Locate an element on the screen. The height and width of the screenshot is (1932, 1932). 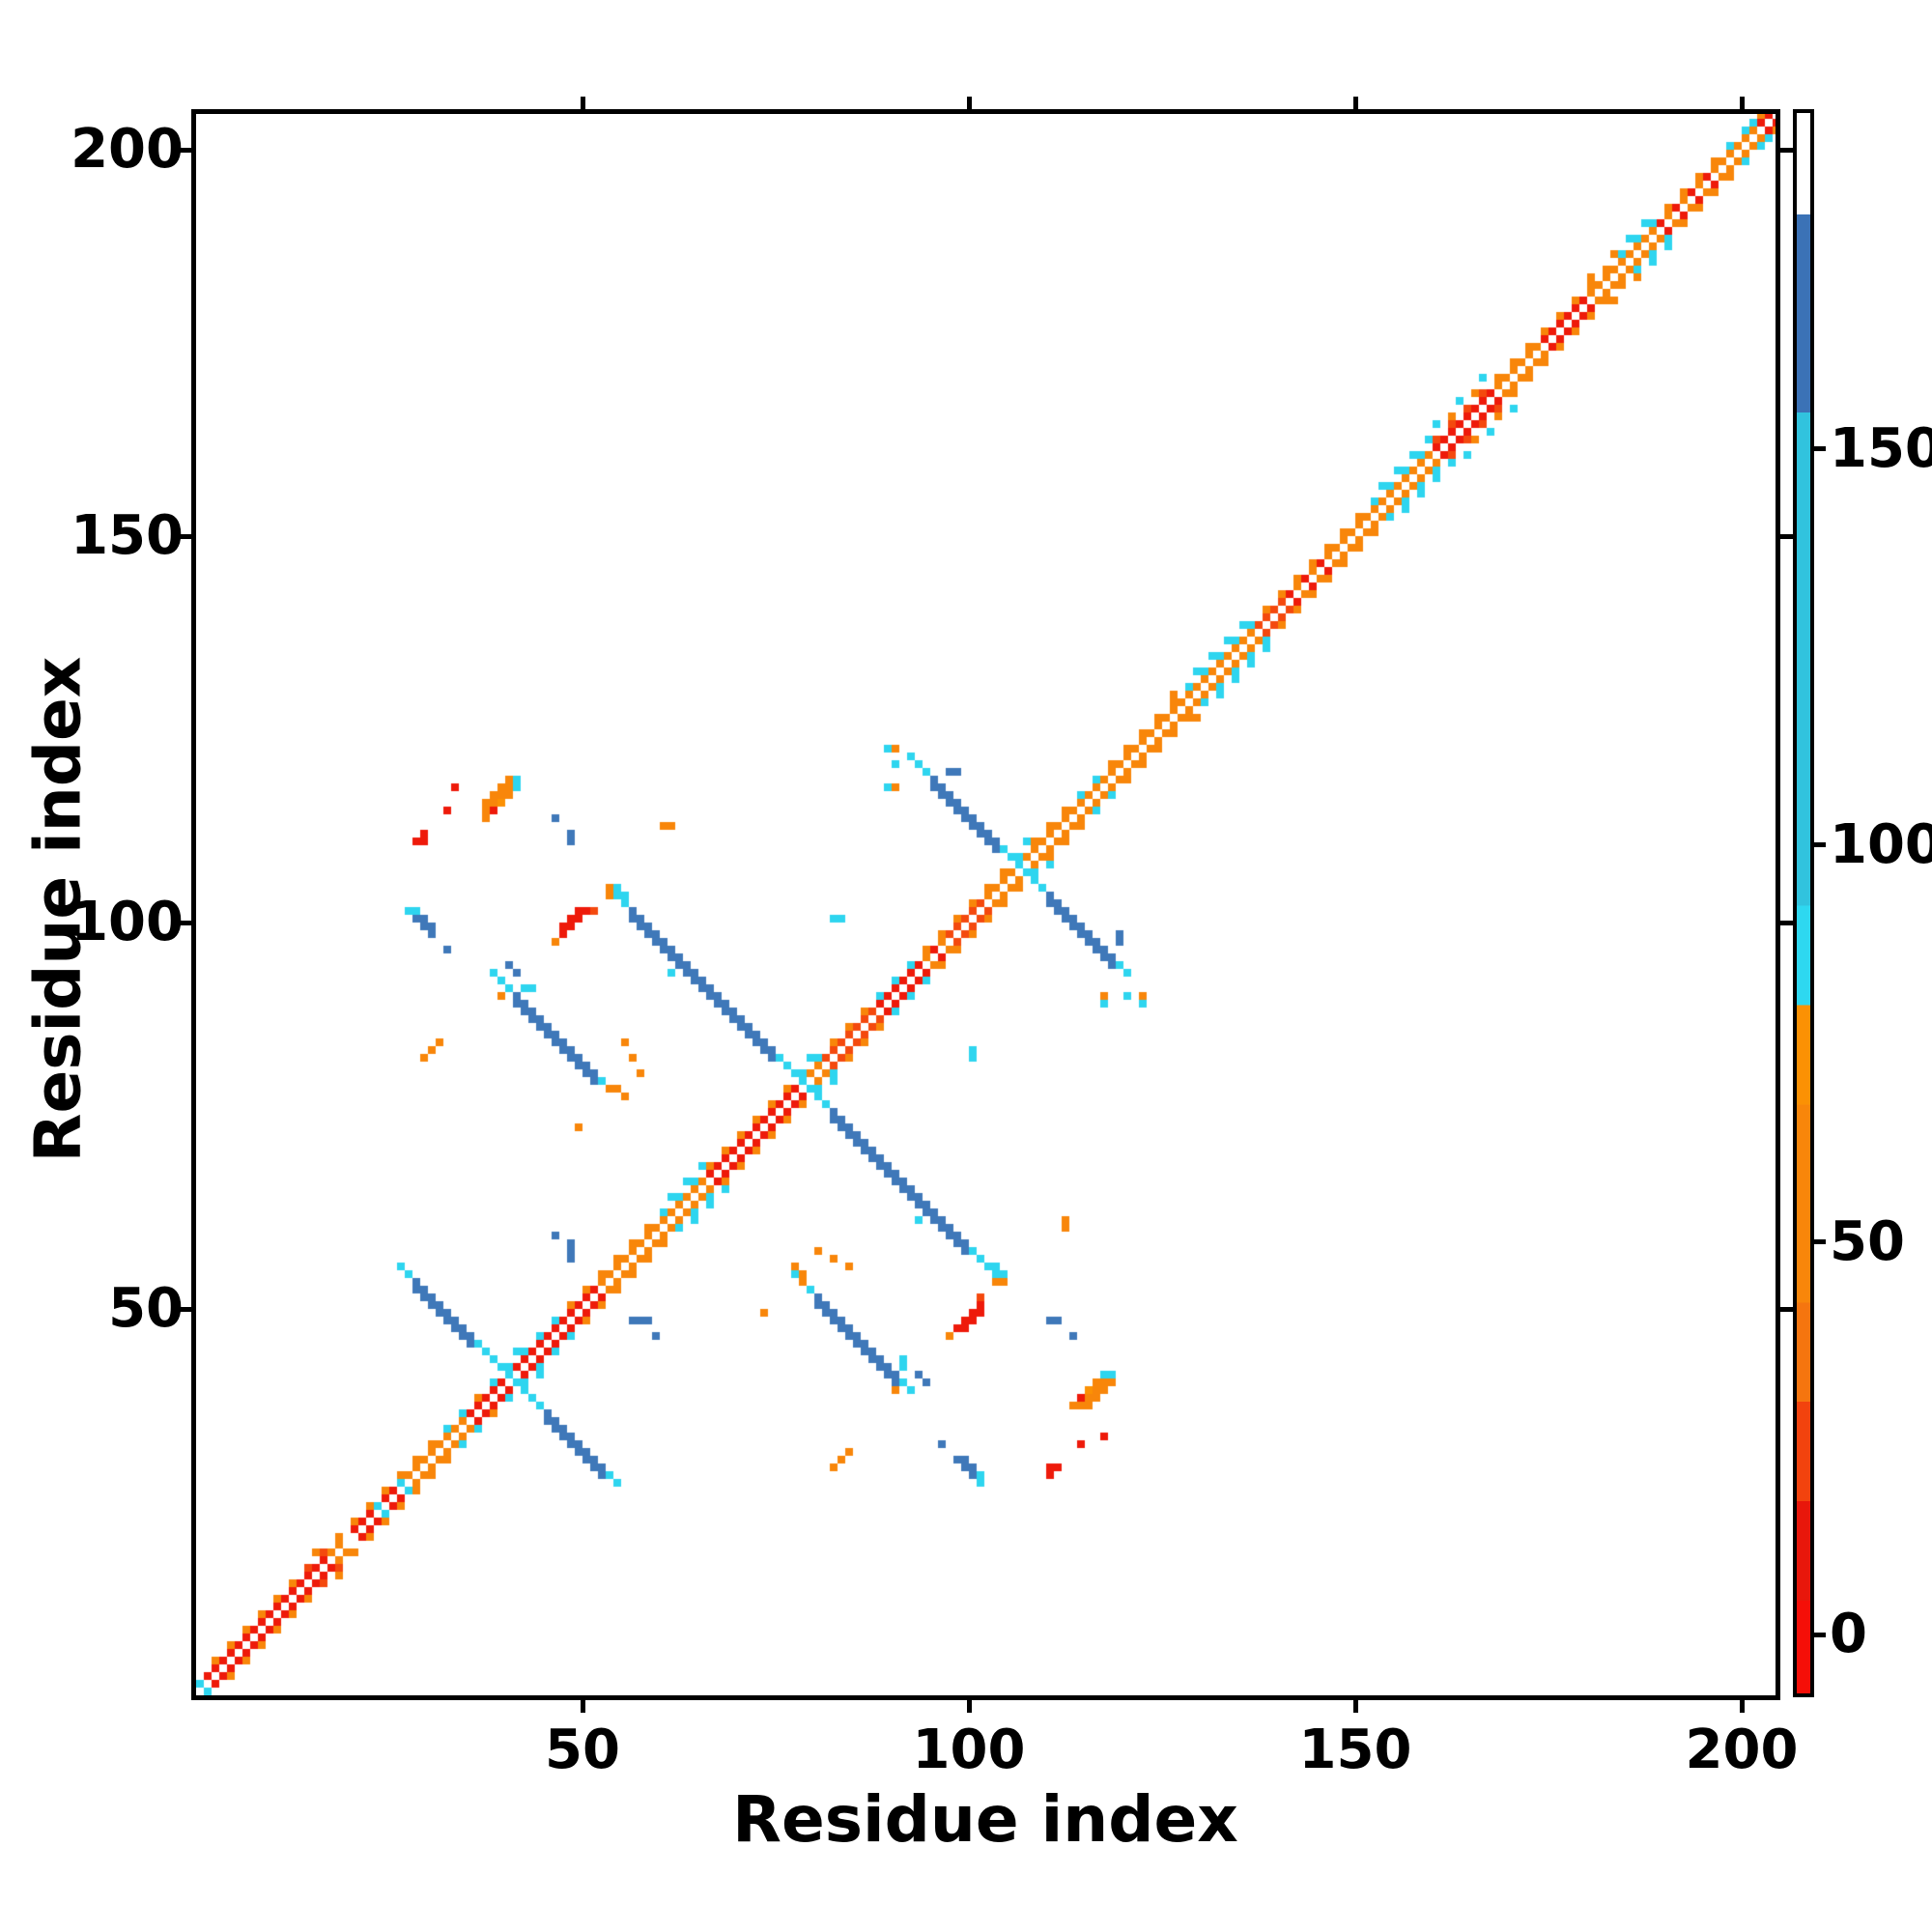
colorbar-tick-label: 0 is located at coordinates (1848, 1634).